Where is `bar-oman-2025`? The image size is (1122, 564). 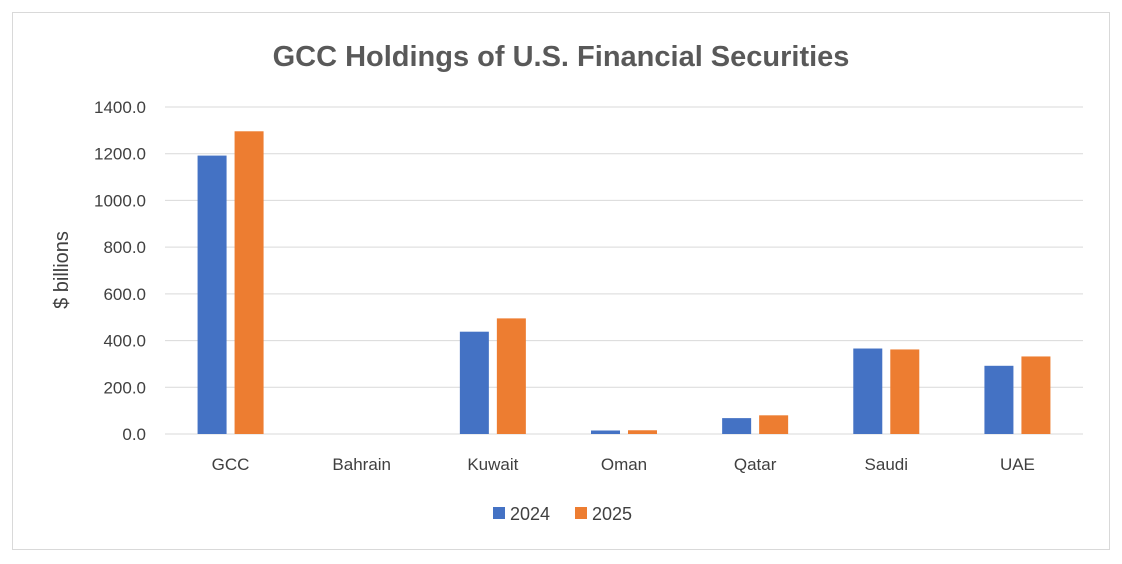
bar-oman-2025 is located at coordinates (642, 432).